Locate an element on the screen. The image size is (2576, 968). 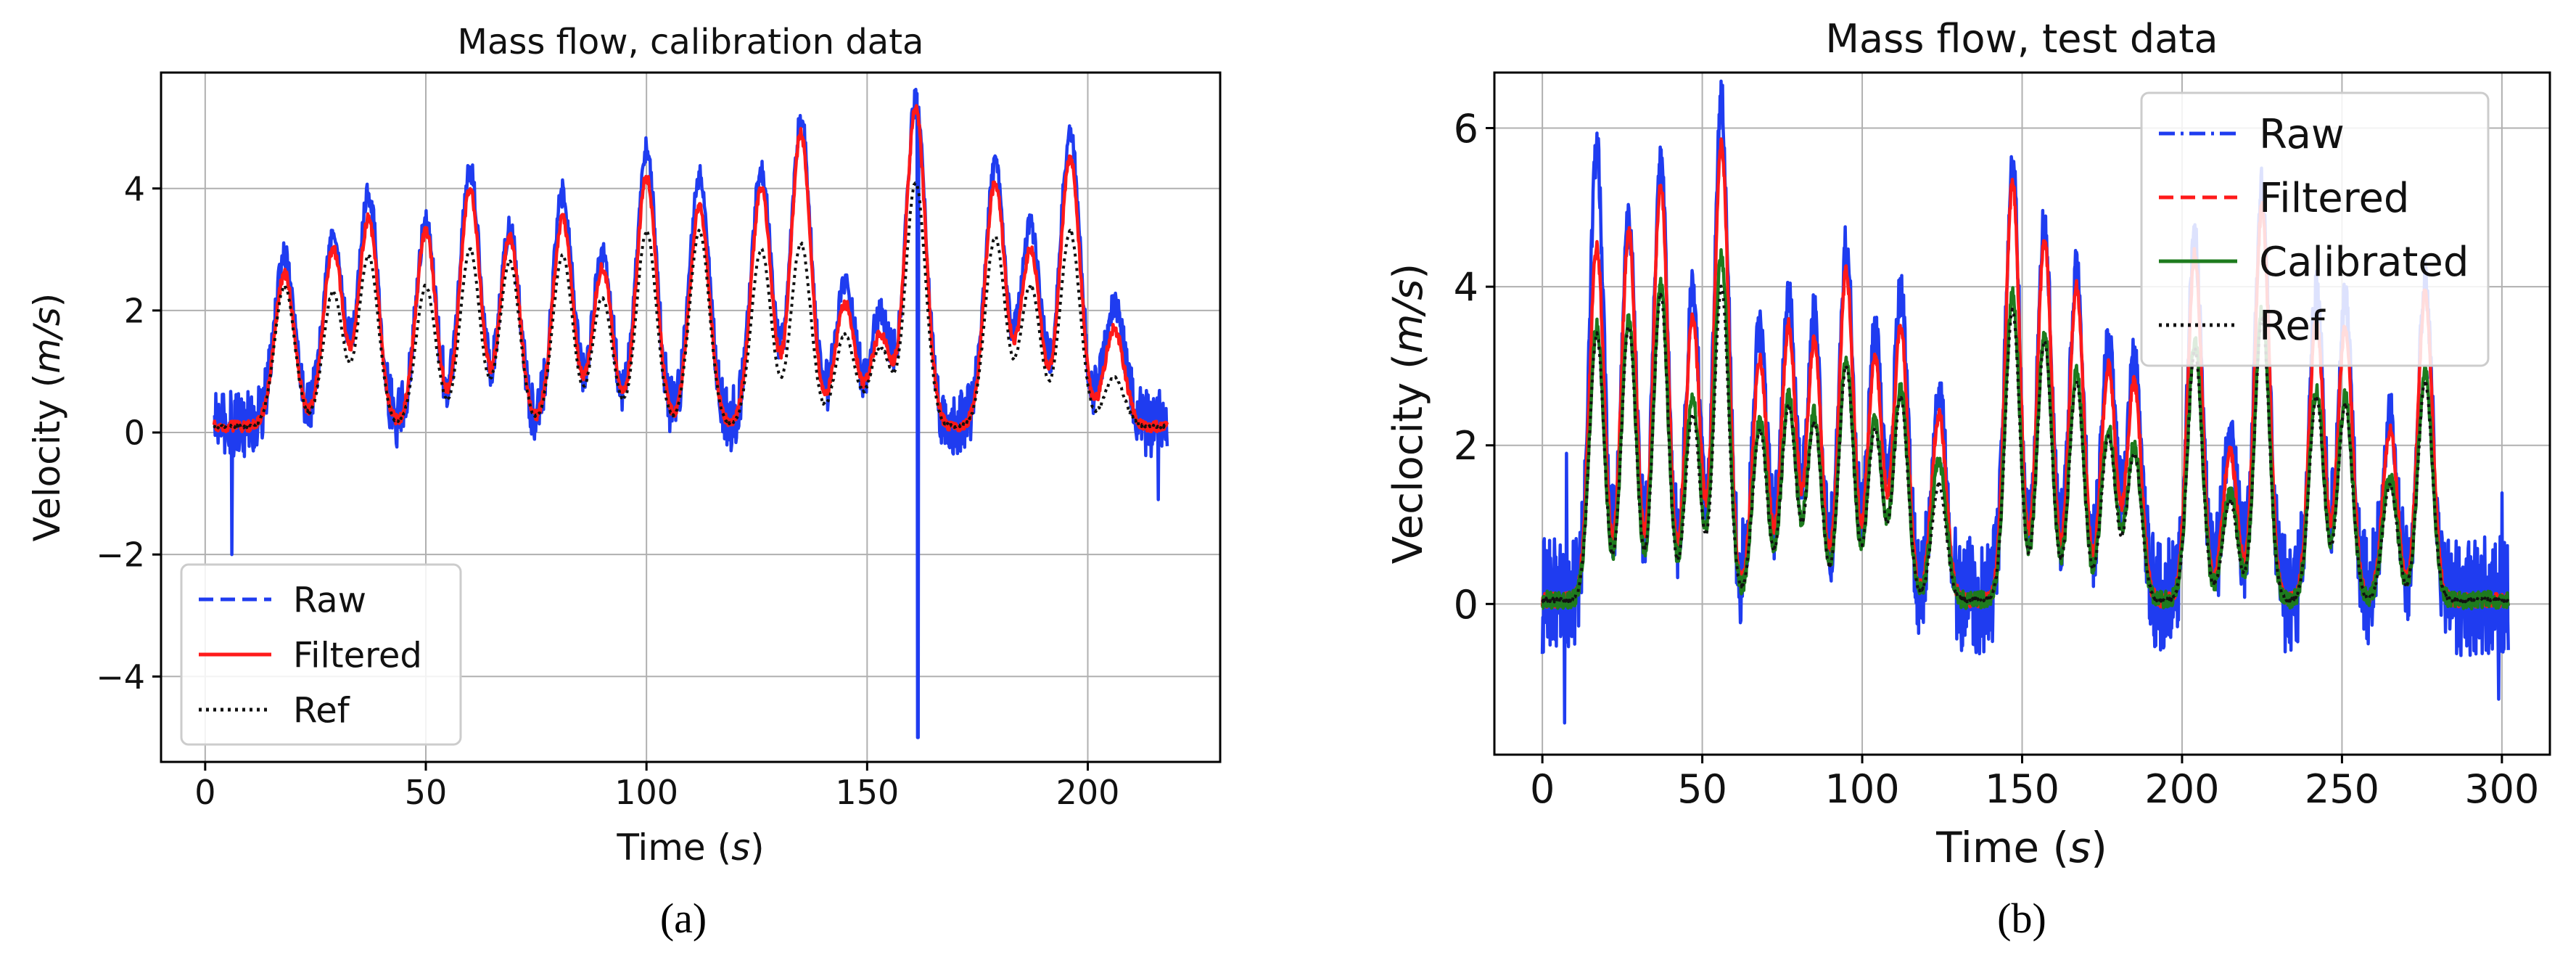
chart-b-xtick-label: 250 is located at coordinates (2342, 789).